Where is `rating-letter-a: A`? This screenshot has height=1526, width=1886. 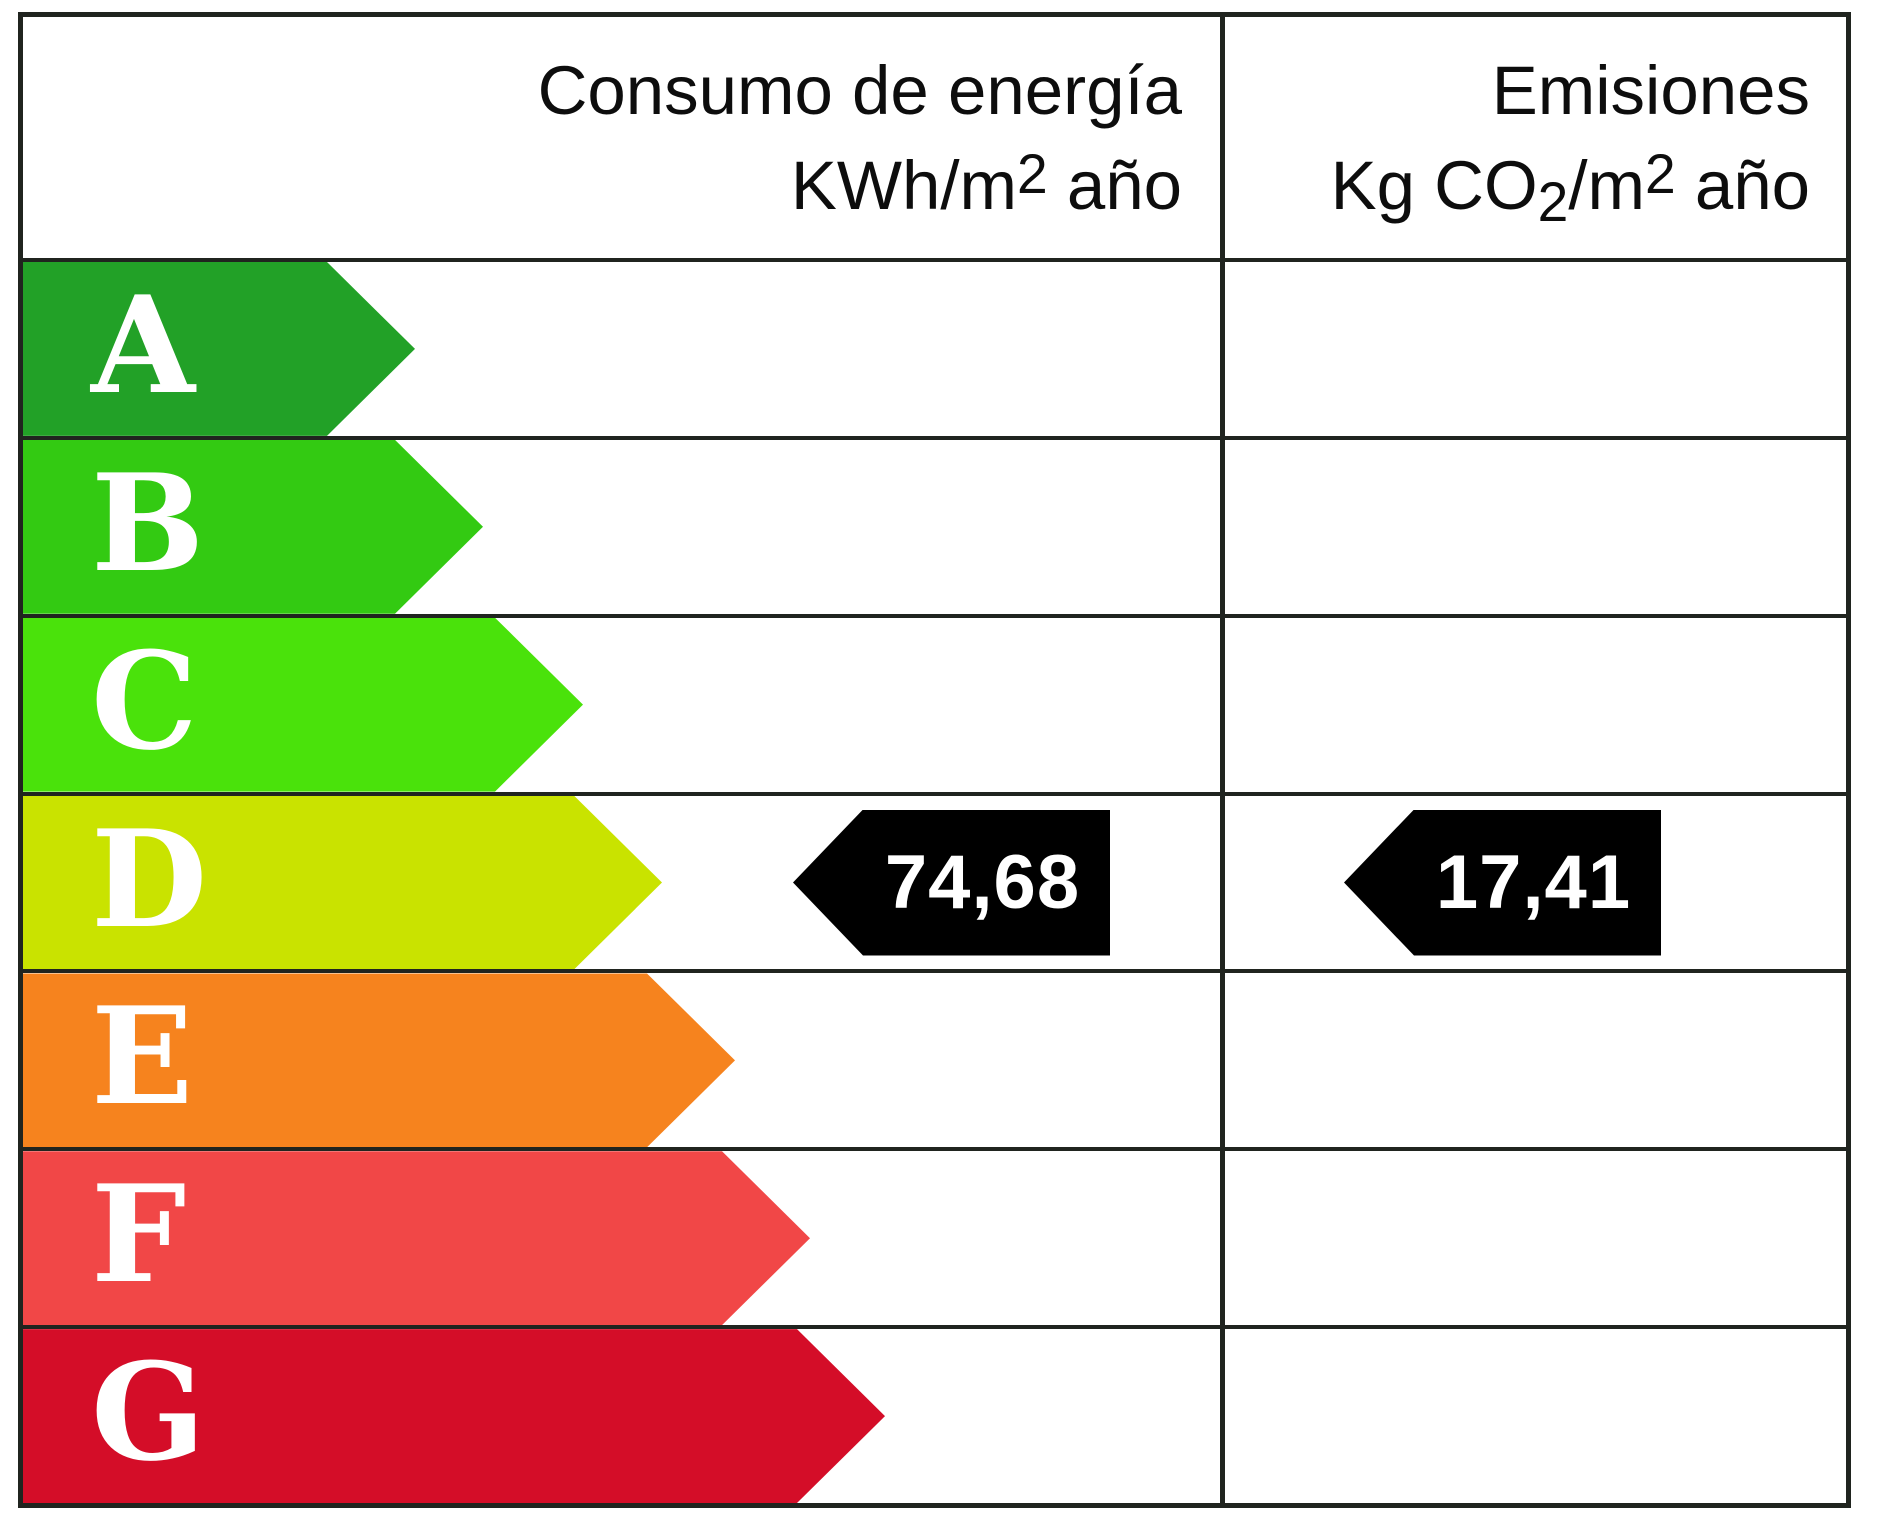 rating-letter-a: A is located at coordinates (143, 344).